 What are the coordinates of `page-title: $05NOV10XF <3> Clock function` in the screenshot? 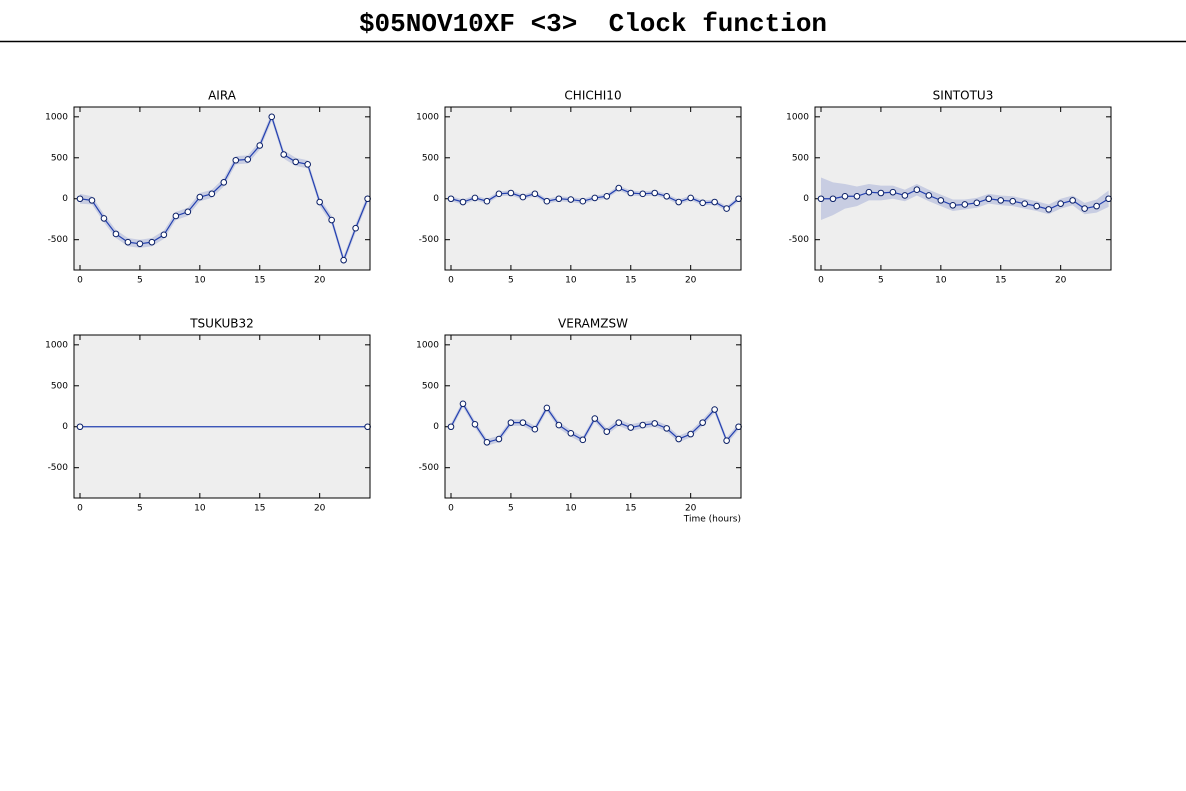 It's located at (593, 24).